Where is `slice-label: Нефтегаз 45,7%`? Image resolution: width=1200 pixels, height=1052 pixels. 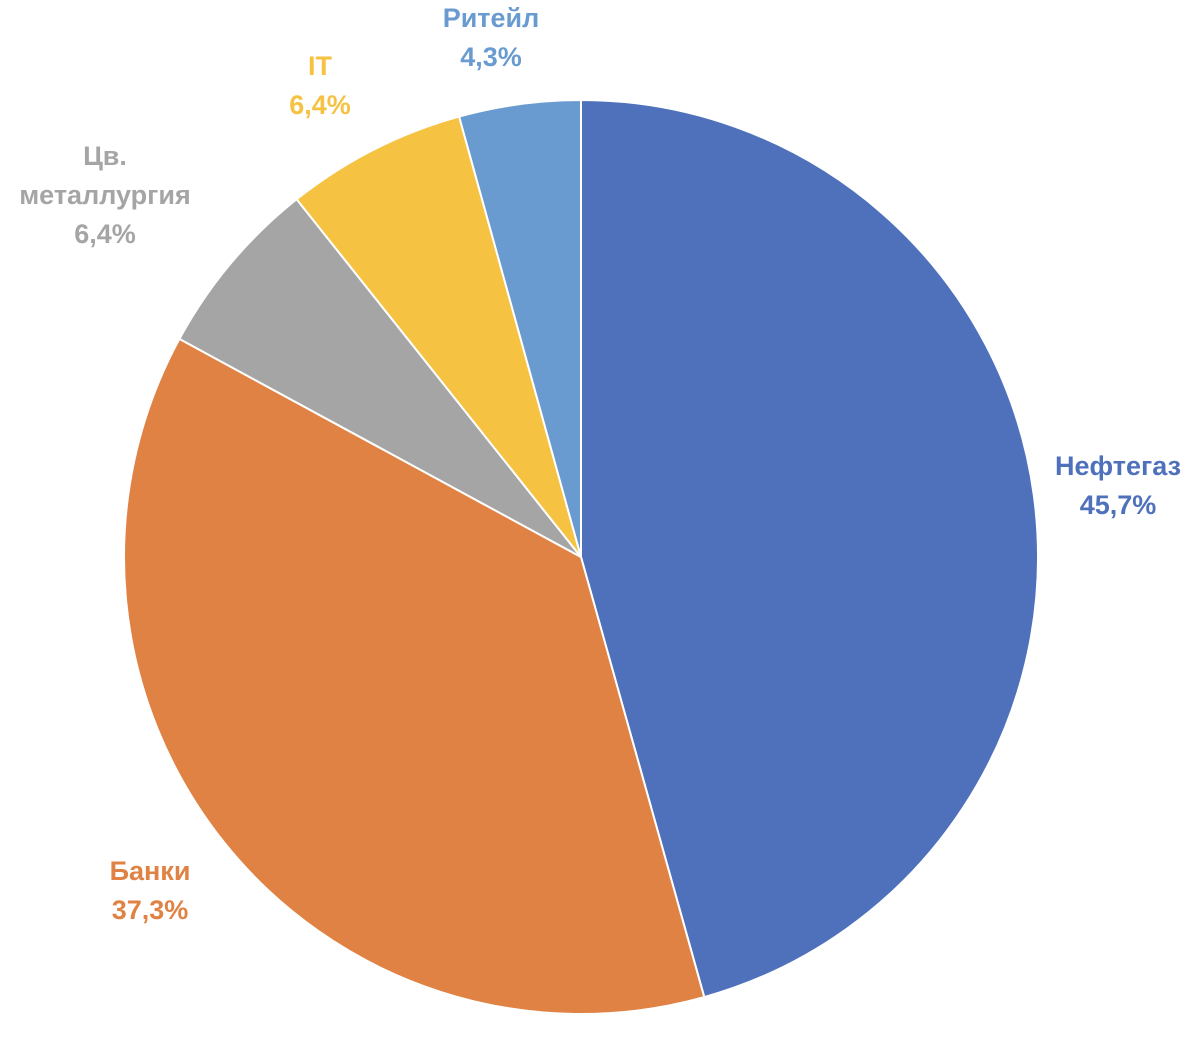
slice-label: Нефтегаз 45,7% is located at coordinates (1118, 485).